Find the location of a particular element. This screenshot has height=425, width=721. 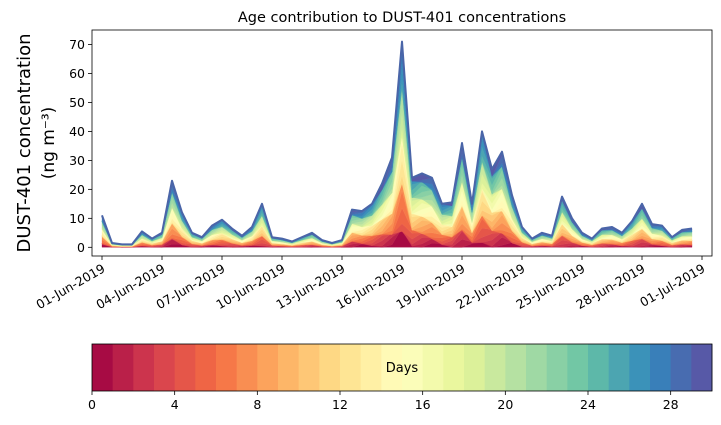

y-axis: 0 10 20 30 40 50 60 70 is located at coordinates (80, 146).